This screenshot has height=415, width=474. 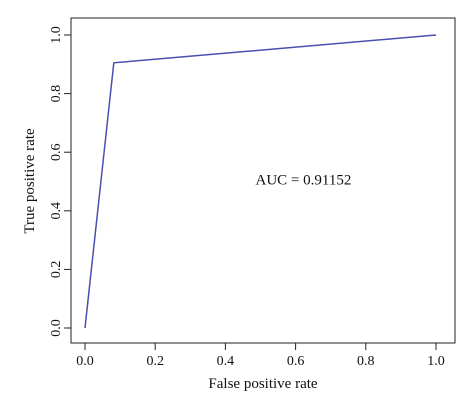 I want to click on y-tick-label: 0.6, so click(x=56, y=152).